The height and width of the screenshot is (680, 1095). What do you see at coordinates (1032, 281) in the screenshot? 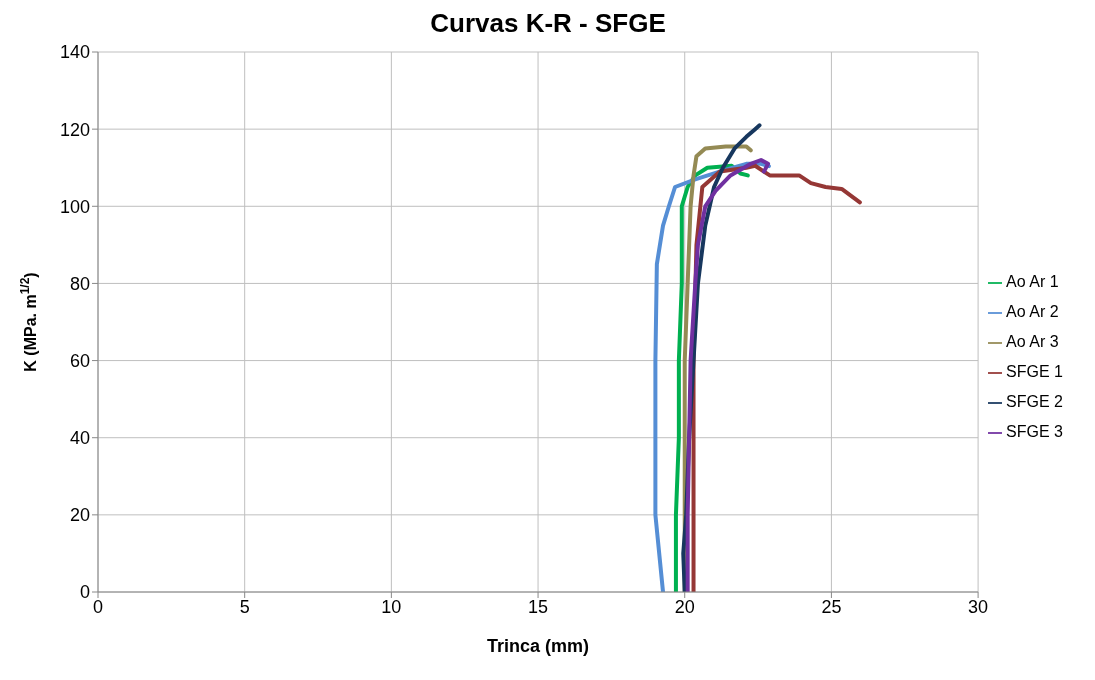
I see `legend-label: Ao Ar 1` at bounding box center [1032, 281].